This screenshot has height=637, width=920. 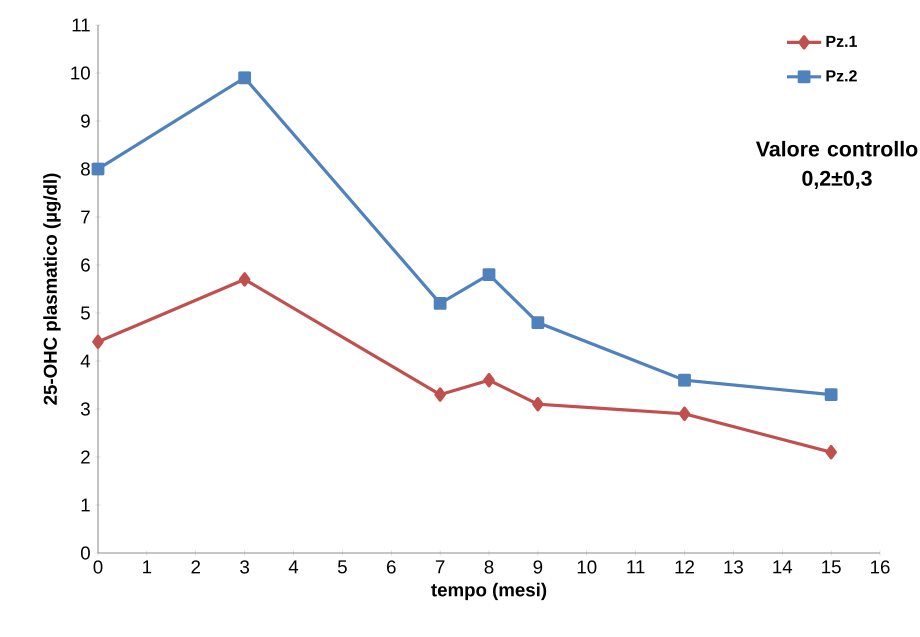 What do you see at coordinates (85, 361) in the screenshot?
I see `y-tick-label: 4` at bounding box center [85, 361].